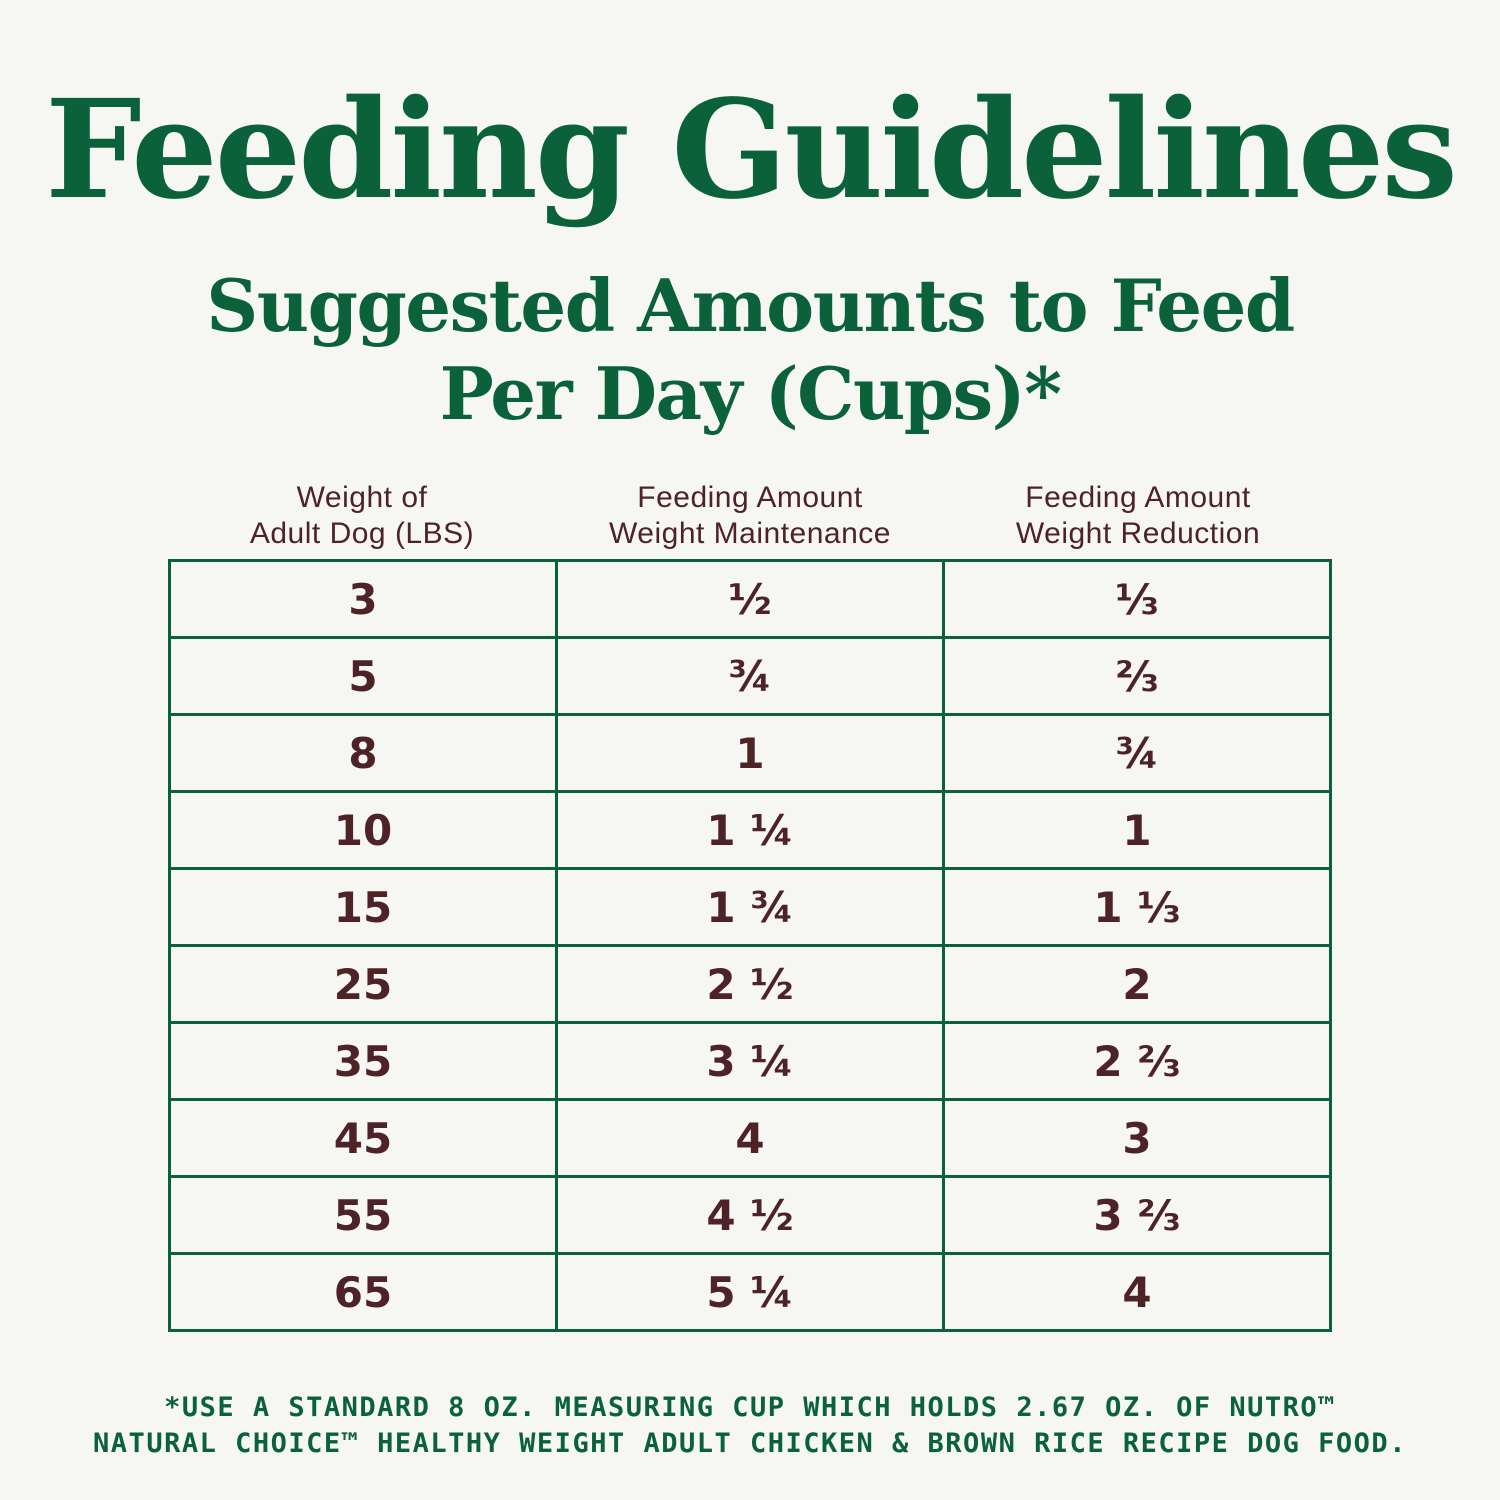 This screenshot has width=1500, height=1500. What do you see at coordinates (1137, 1061) in the screenshot?
I see `reduction-cell: 2 ⅔` at bounding box center [1137, 1061].